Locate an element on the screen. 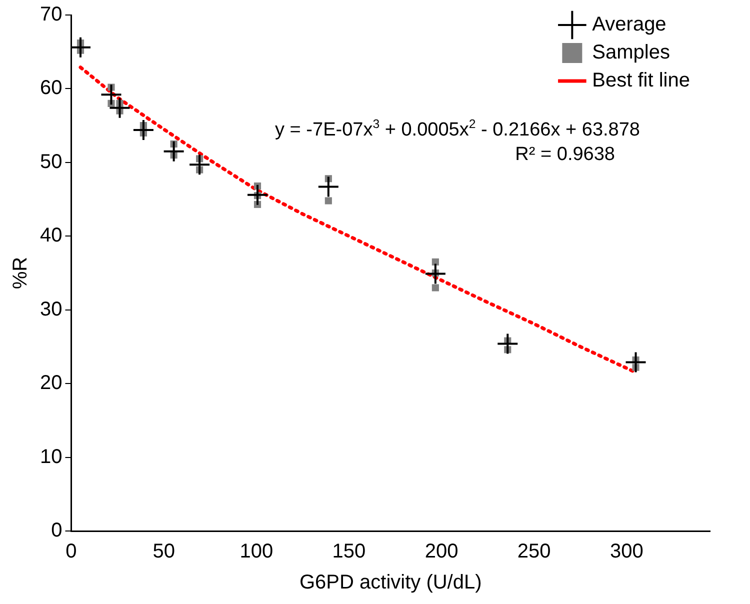 The width and height of the screenshot is (750, 604). y-tick-label: 70 is located at coordinates (51, 15).